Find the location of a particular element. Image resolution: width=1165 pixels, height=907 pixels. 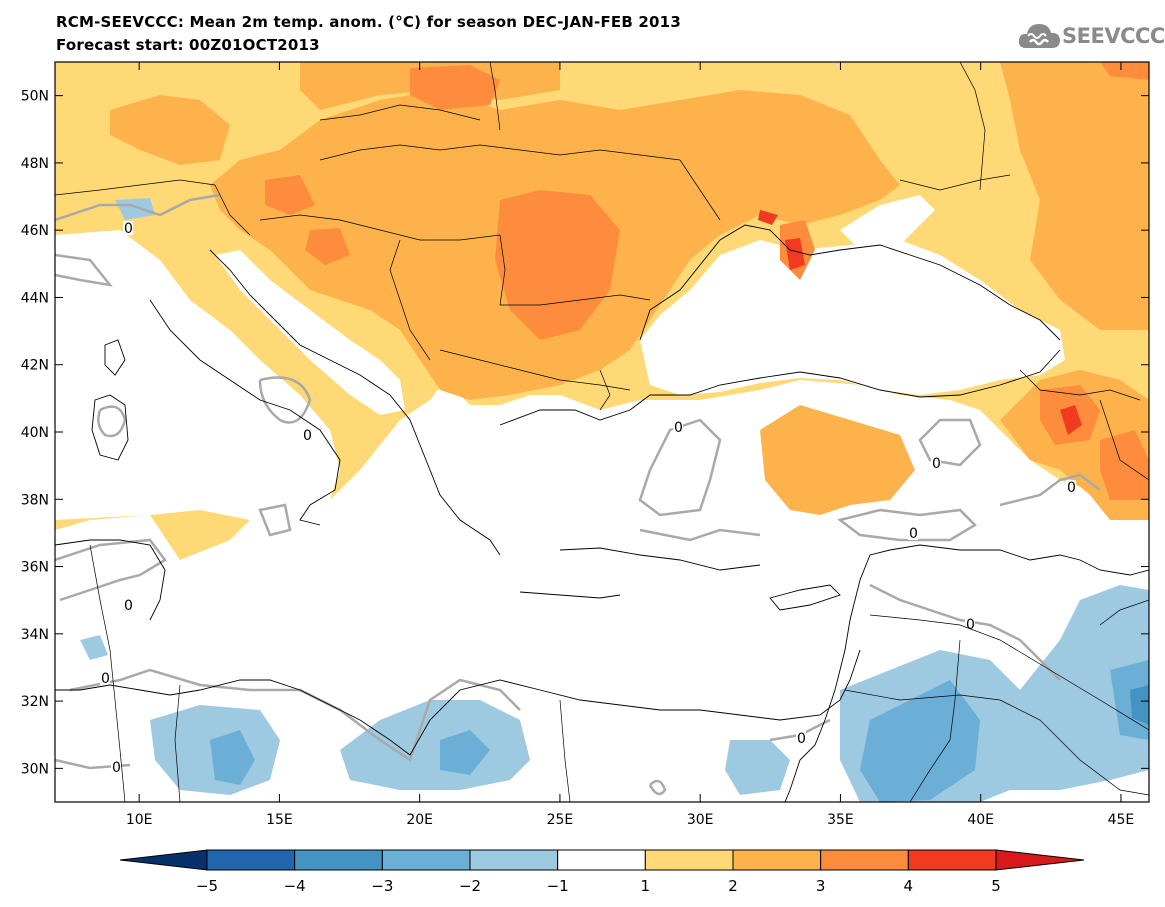

logo-text: SEEVCCC is located at coordinates (1113, 36).